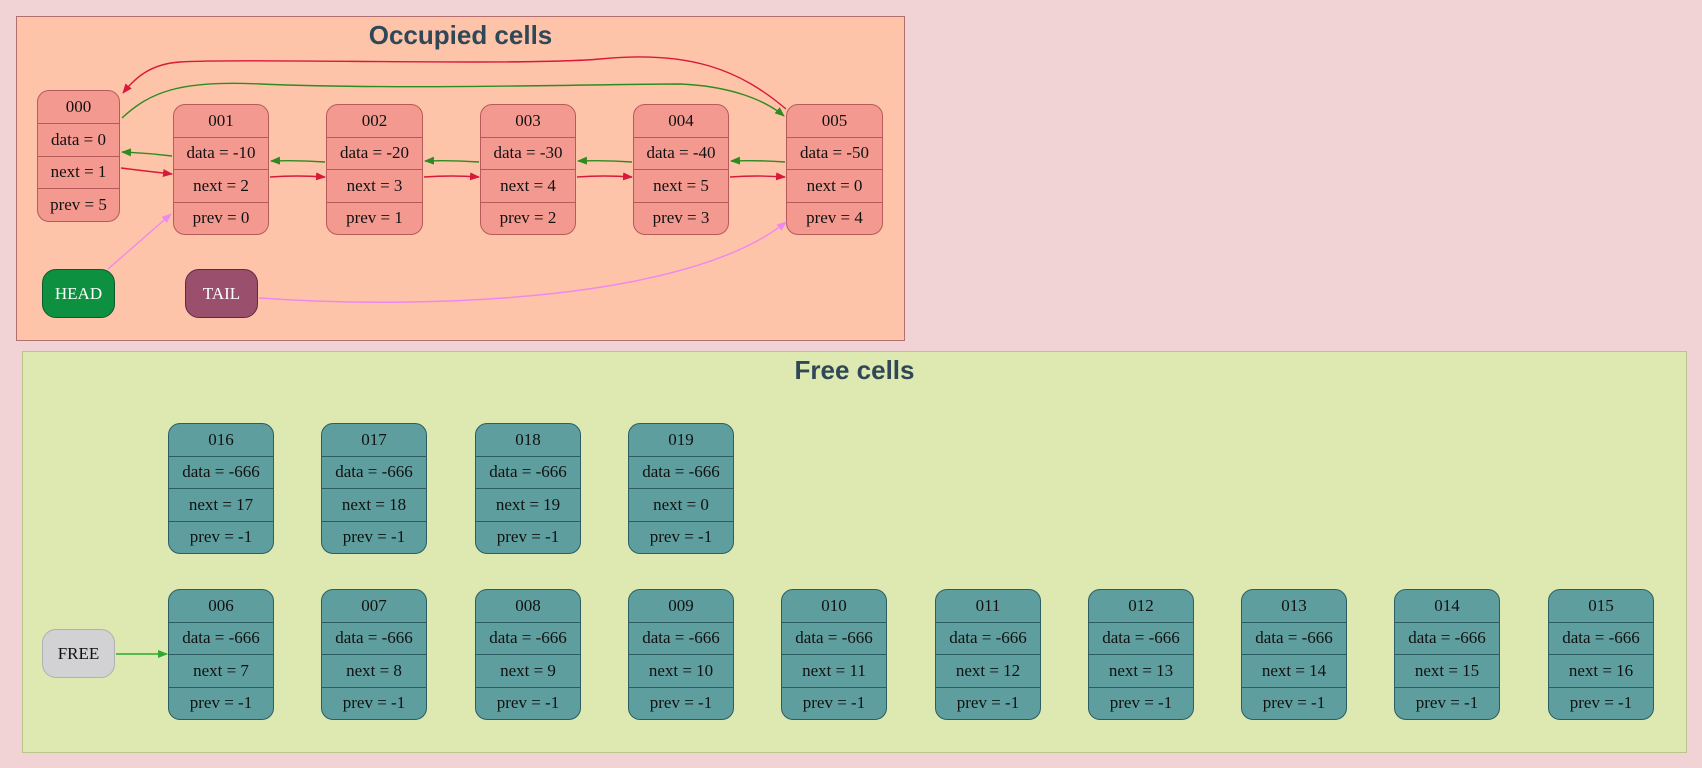 This screenshot has width=1702, height=768. I want to click on node-next: next = 8, so click(374, 670).